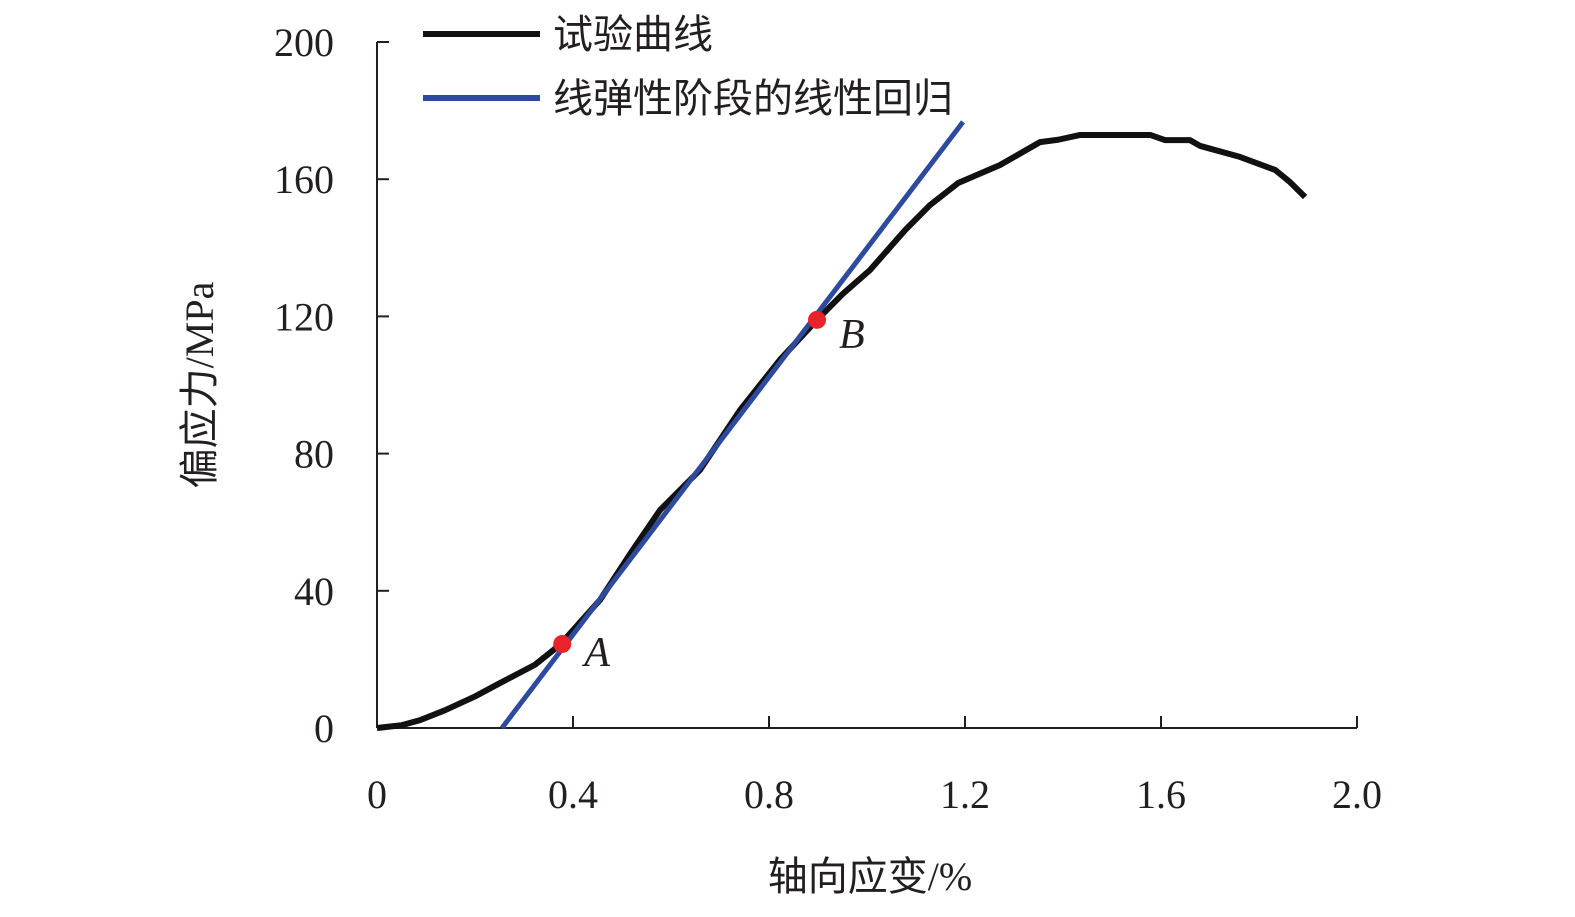  I want to click on y-tick-label: 0, so click(324, 728).